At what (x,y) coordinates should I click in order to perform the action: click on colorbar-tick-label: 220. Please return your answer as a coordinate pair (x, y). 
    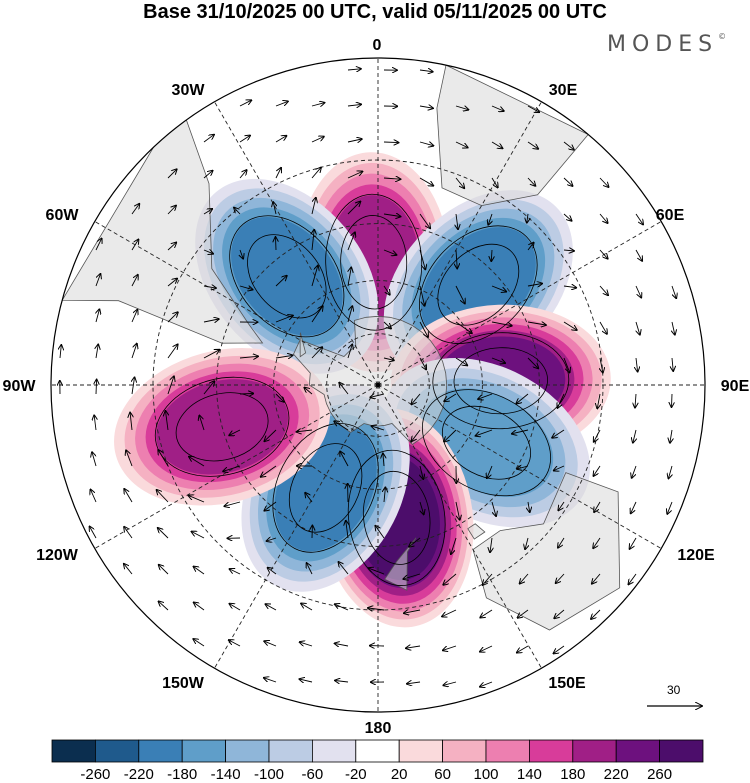
    Looking at the image, I should click on (616, 774).